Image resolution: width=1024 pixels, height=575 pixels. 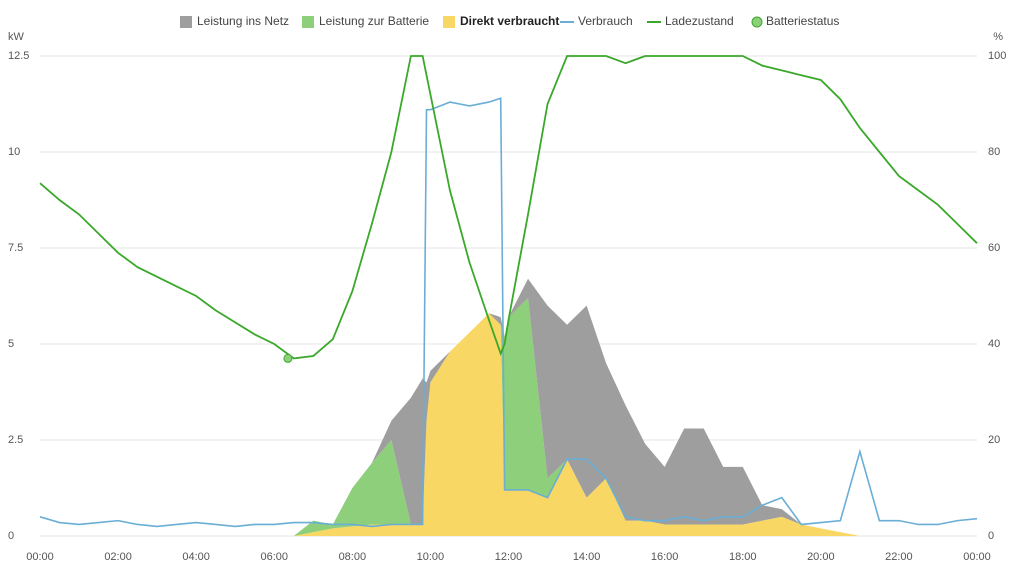 I want to click on y-tick-label: 10, so click(x=14, y=152).